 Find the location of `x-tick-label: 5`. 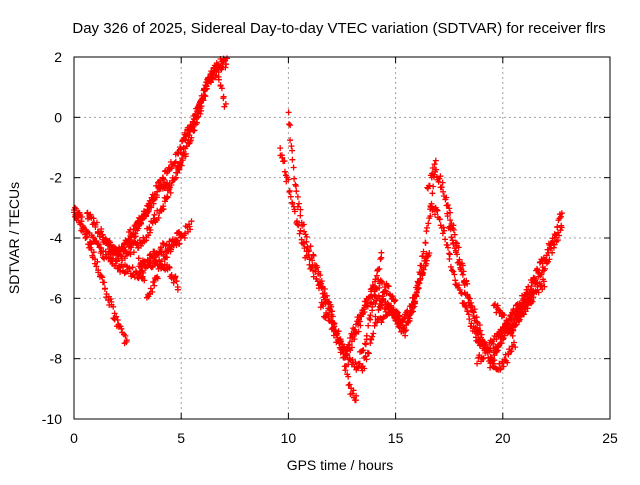

x-tick-label: 5 is located at coordinates (181, 438).